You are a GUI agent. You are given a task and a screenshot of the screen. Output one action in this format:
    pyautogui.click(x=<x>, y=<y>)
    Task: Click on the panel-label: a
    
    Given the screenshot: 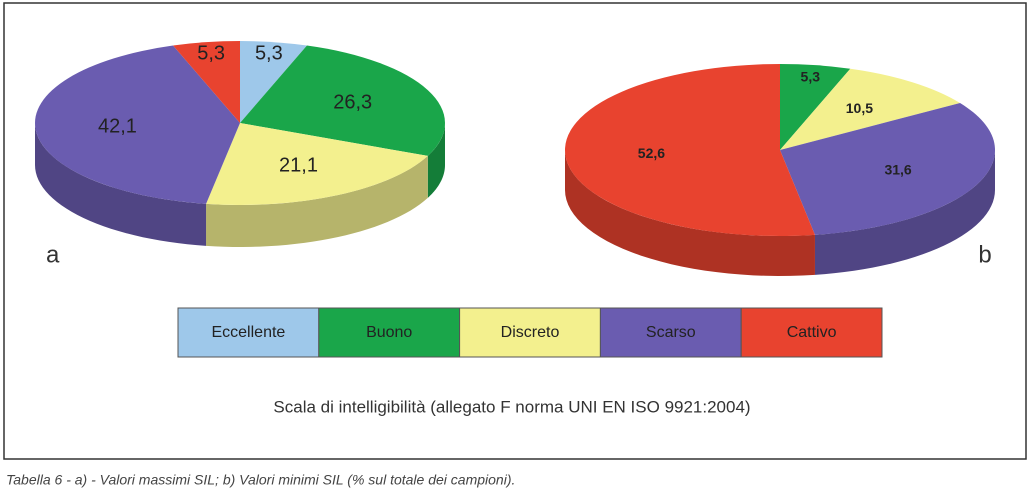 What is the action you would take?
    pyautogui.click(x=53, y=254)
    